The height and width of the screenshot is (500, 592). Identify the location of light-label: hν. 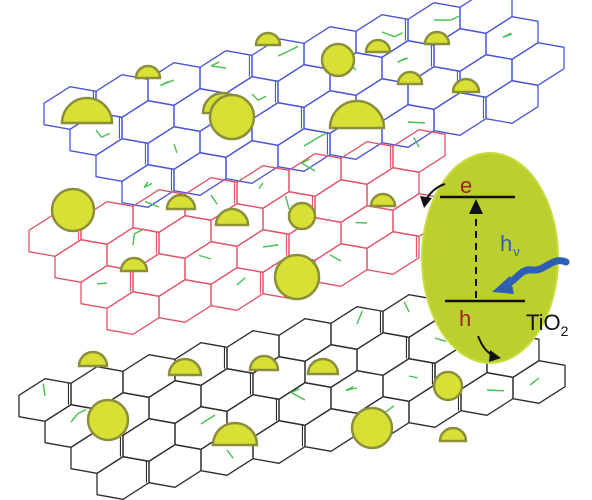
(510, 245).